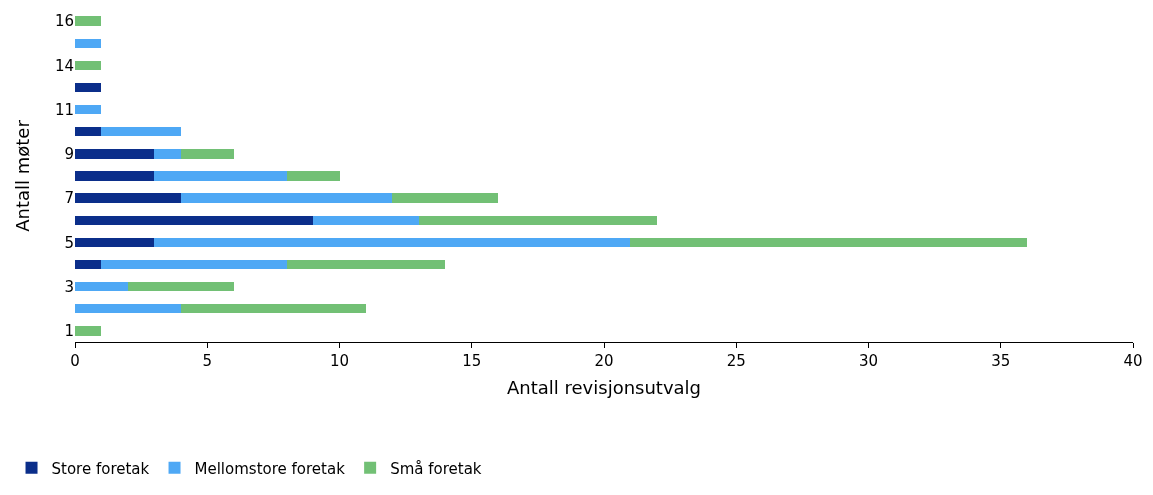  I want to click on y-tick-label: 7, so click(69, 198).